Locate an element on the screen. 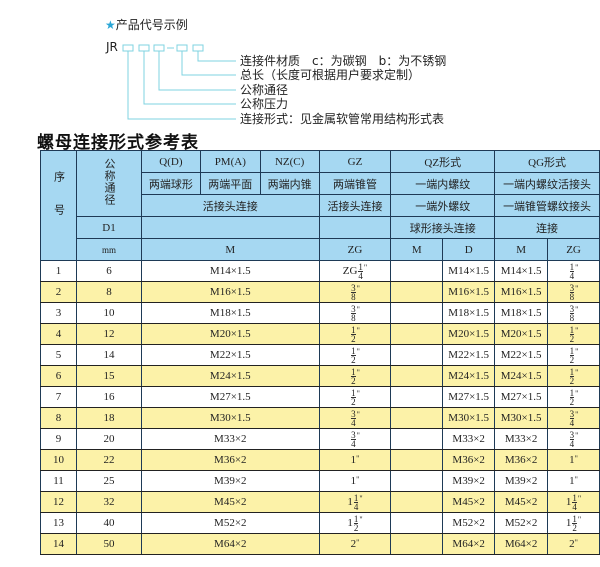  cell-seq: 1 is located at coordinates (58, 271).